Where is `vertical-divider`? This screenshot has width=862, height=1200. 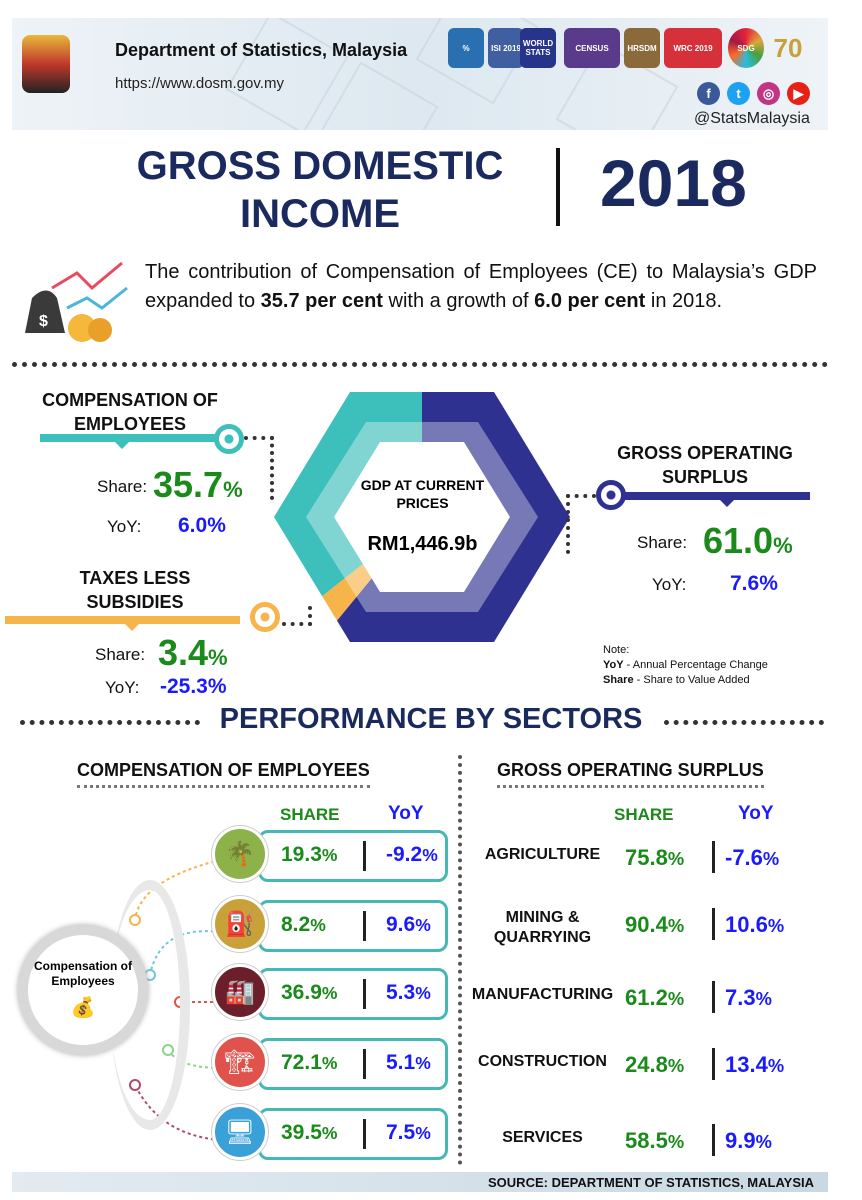
vertical-divider is located at coordinates (460, 960).